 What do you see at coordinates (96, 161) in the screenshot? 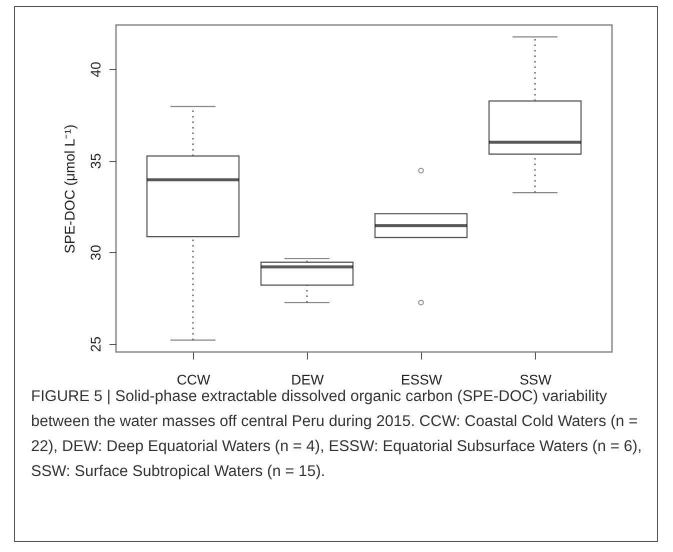
I see `y-tick-label: 35` at bounding box center [96, 161].